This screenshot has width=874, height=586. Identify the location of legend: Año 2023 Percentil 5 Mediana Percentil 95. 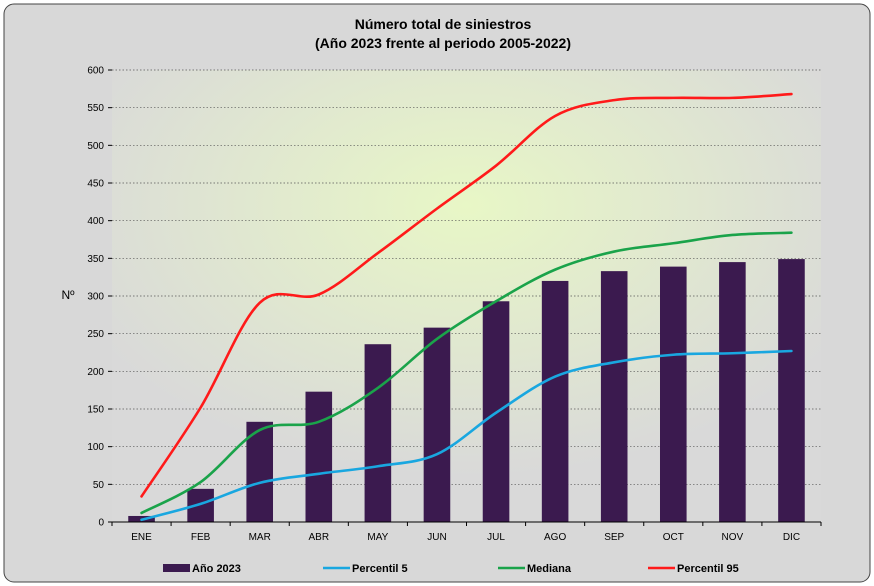
(451, 569).